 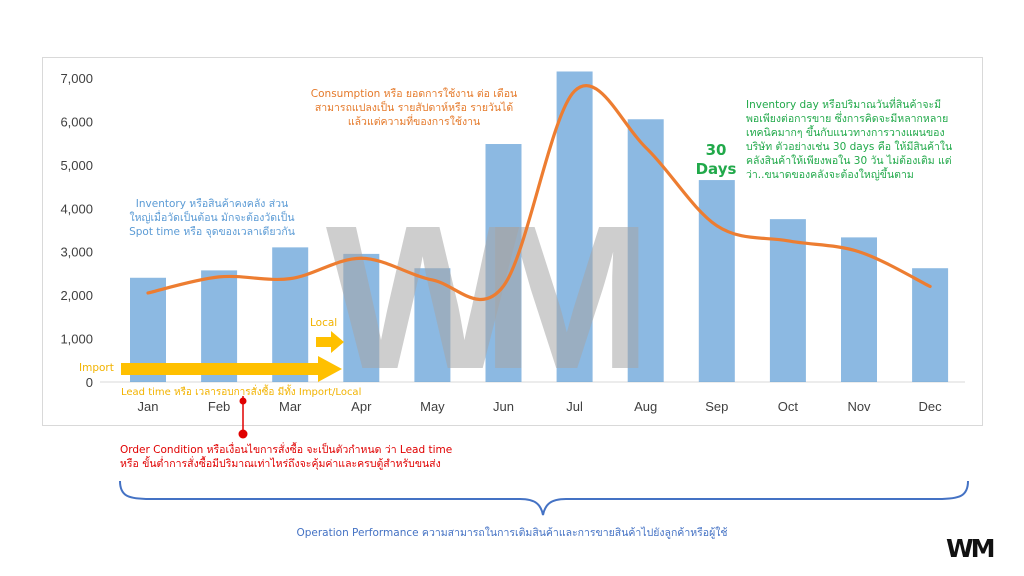 What do you see at coordinates (845, 133) in the screenshot?
I see `inventory-day-line-3: เทคนิคมากๆ ขึ้นกับแนวทางการวางแผนของ` at bounding box center [845, 133].